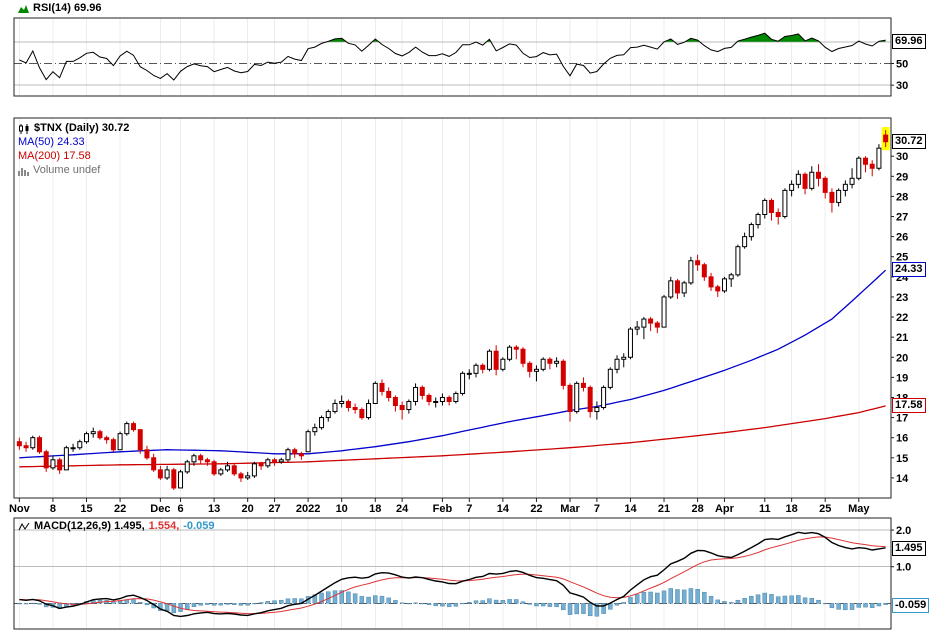 Image resolution: width=936 pixels, height=630 pixels. Describe the element at coordinates (570, 509) in the screenshot. I see `svg-text: Mar` at that location.